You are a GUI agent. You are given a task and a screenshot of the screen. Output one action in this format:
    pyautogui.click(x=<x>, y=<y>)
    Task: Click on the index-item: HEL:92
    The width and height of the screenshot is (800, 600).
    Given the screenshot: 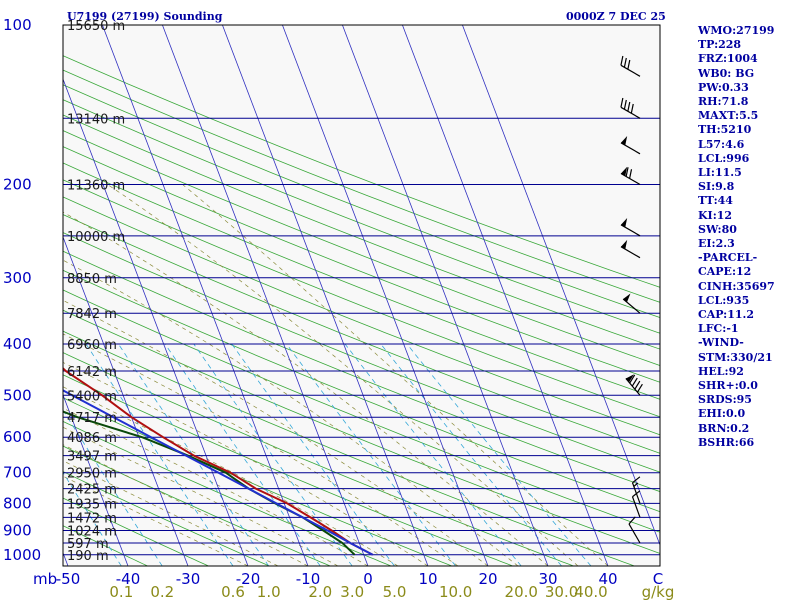 What is the action you would take?
    pyautogui.click(x=721, y=371)
    